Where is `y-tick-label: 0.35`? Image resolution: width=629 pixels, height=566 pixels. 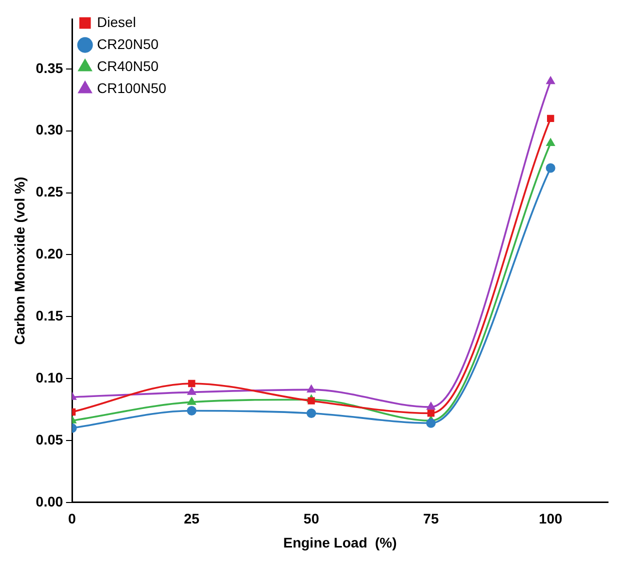
y-tick-label: 0.35 is located at coordinates (50, 68).